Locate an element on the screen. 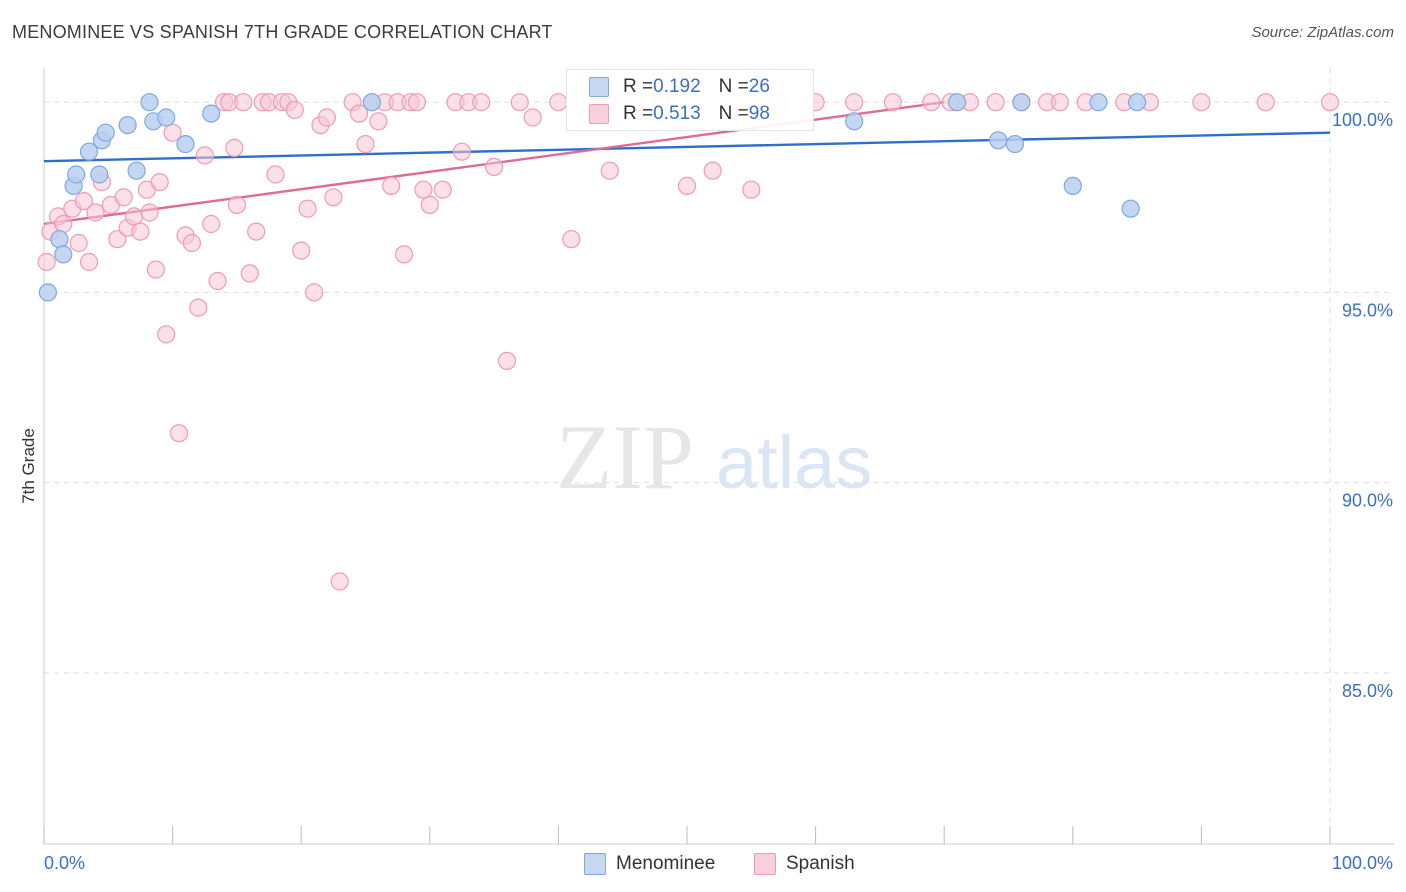 Image resolution: width=1406 pixels, height=892 pixels. watermark-atlas: atlas is located at coordinates (794, 462).